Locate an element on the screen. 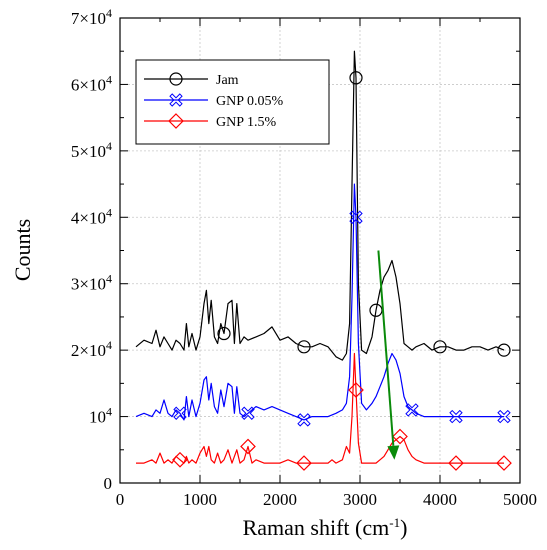 The width and height of the screenshot is (547, 550). y-tick-label: 7×10⁴ is located at coordinates (91, 17).